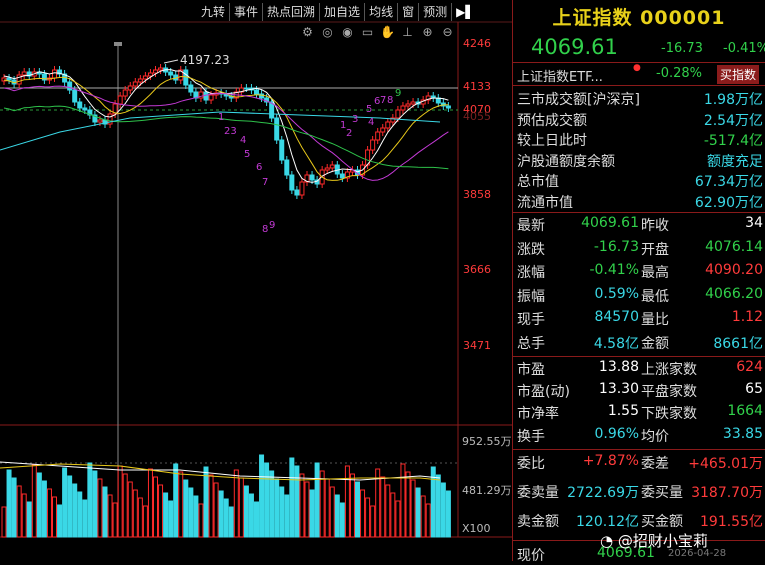 The image size is (765, 565). I want to click on buy-index-button: 买指数, so click(738, 74).